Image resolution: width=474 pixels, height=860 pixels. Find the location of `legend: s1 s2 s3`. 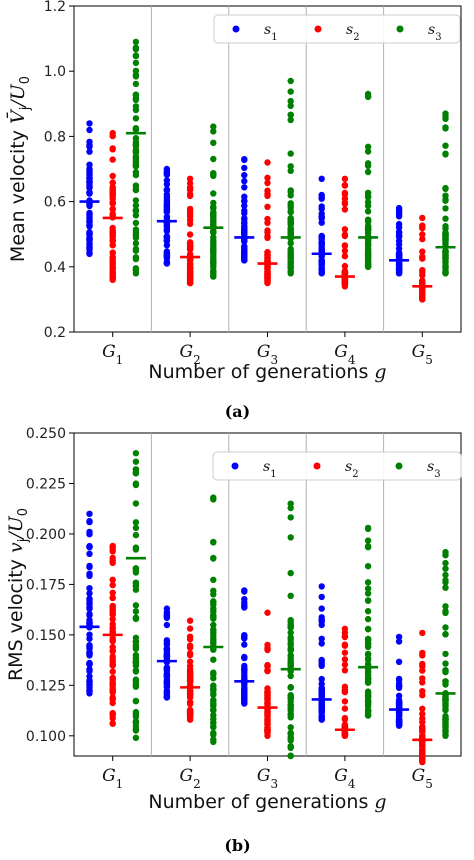

legend: s1 s2 s3 is located at coordinates (337, 29).